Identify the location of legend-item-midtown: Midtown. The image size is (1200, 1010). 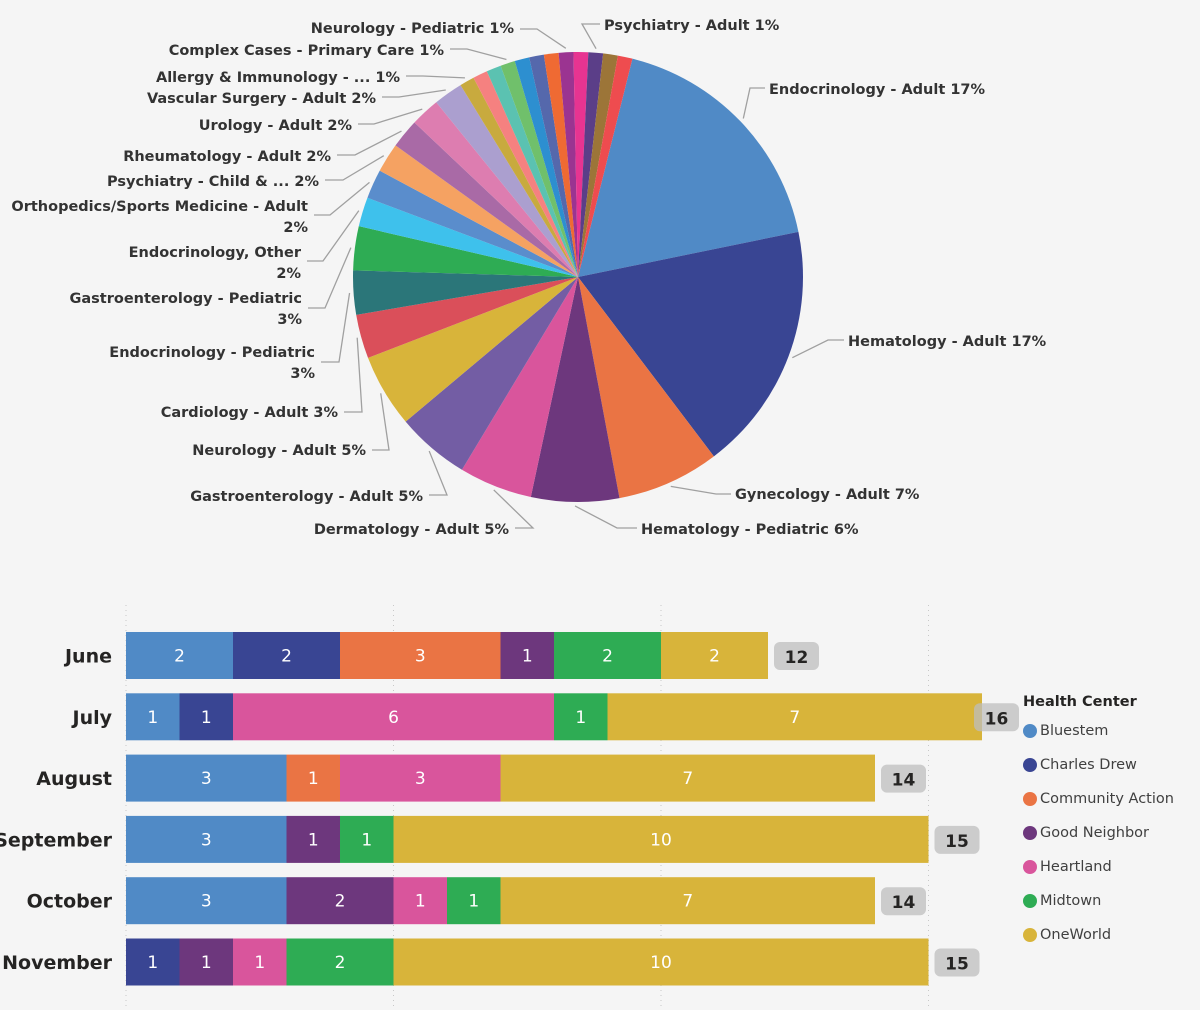
(1098, 901).